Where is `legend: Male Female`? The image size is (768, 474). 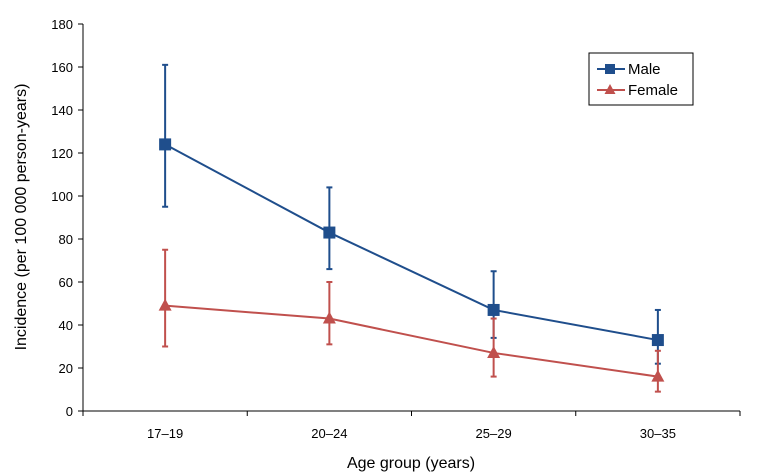
legend: Male Female is located at coordinates (641, 79).